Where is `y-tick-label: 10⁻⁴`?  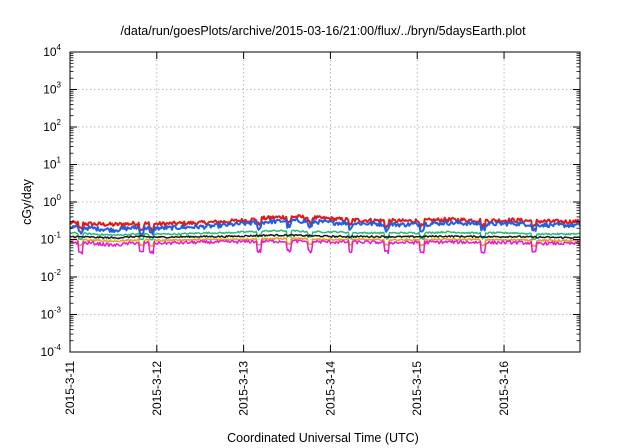
y-tick-label: 10⁻⁴ is located at coordinates (51, 351).